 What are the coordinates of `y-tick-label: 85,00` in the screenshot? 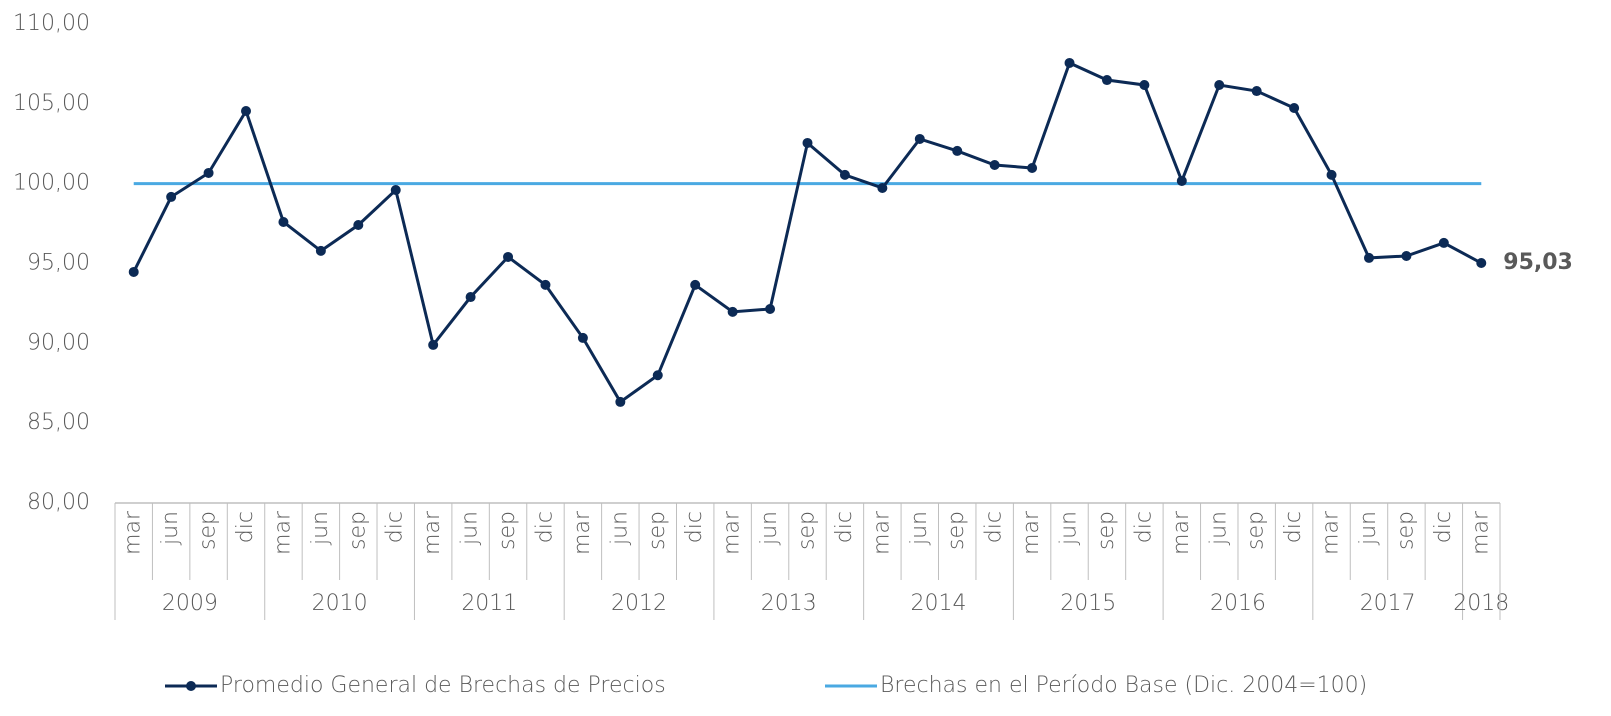 It's located at (58, 422).